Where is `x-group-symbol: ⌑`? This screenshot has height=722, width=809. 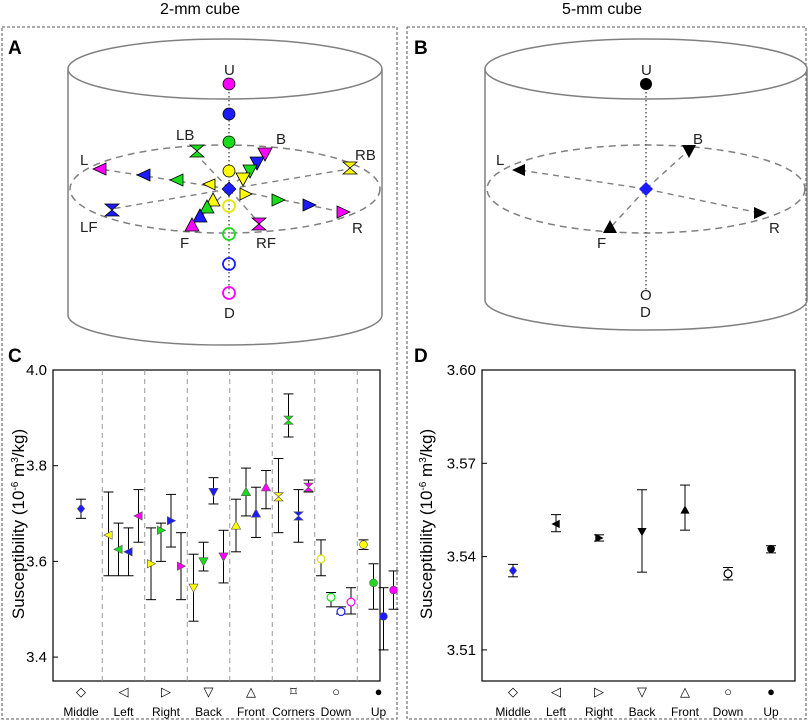
x-group-symbol: ⌑ is located at coordinates (293, 691).